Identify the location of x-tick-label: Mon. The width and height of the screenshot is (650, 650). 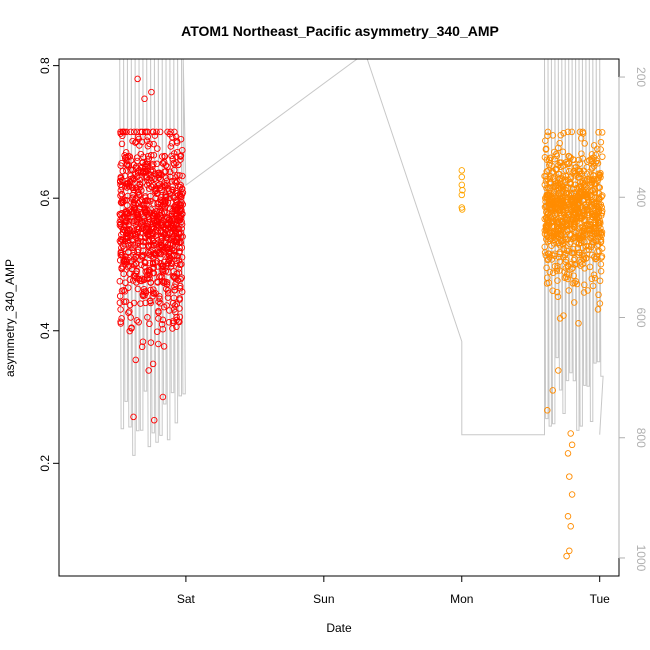
(461, 599).